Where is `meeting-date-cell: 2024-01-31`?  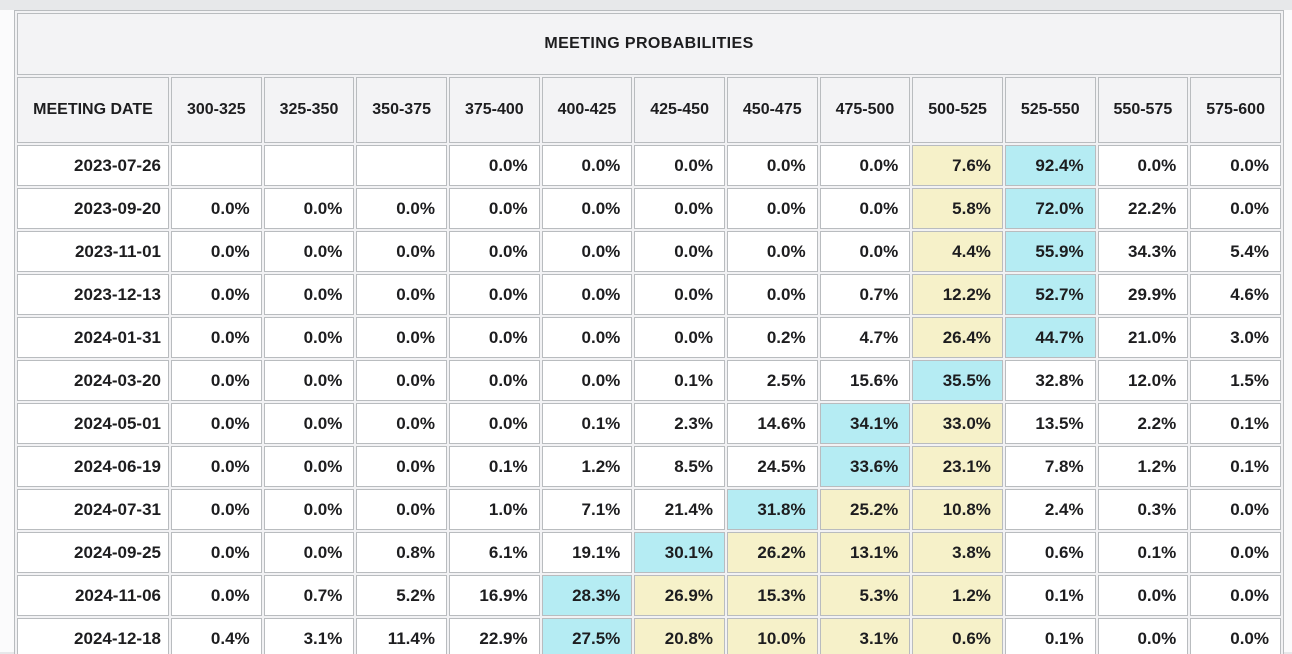 meeting-date-cell: 2024-01-31 is located at coordinates (93, 337).